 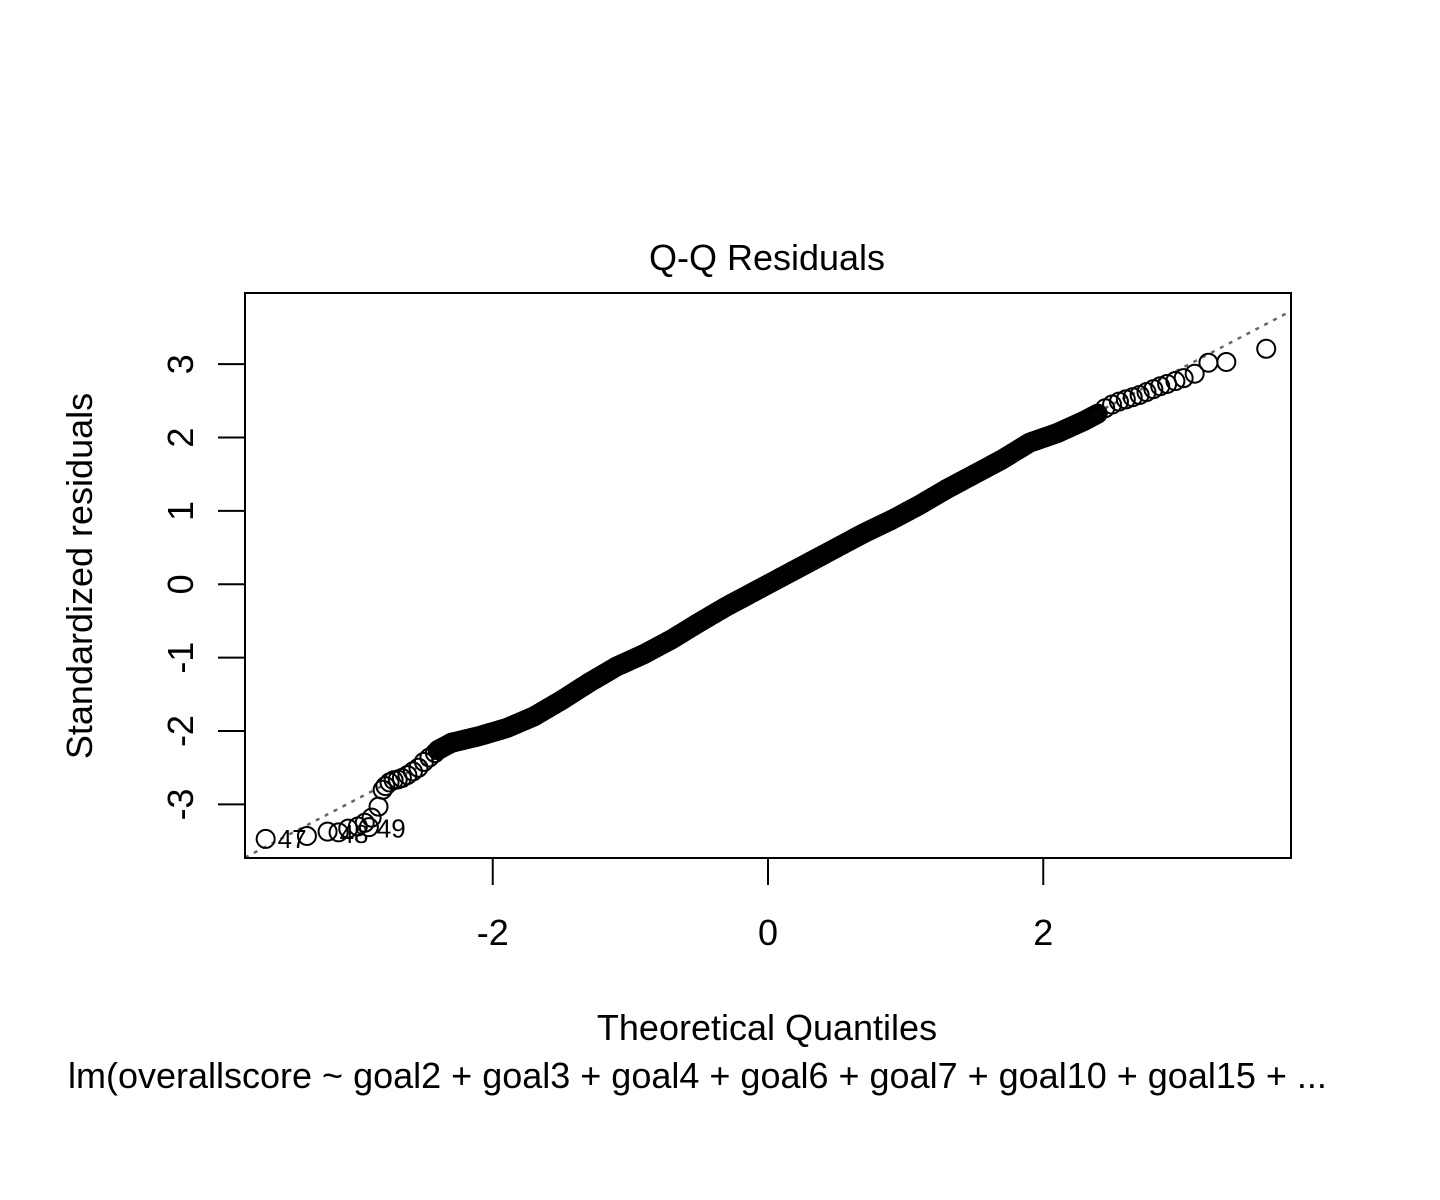 What do you see at coordinates (180, 511) in the screenshot?
I see `y-tick-label: 1` at bounding box center [180, 511].